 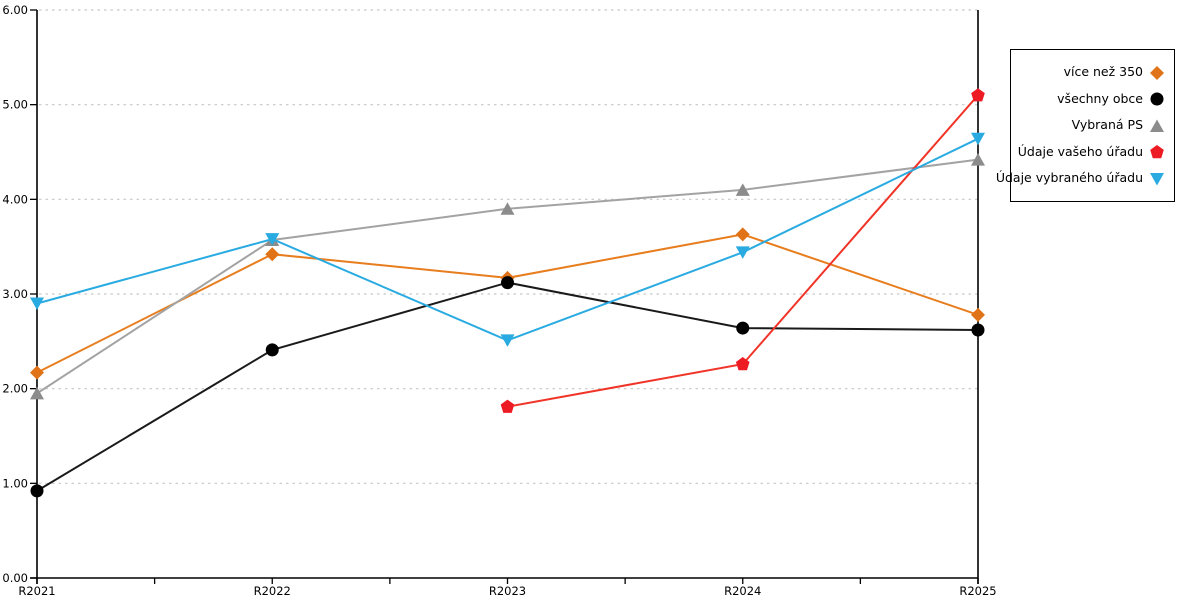 What do you see at coordinates (15, 10) in the screenshot?
I see `y-tick-label: 6.00` at bounding box center [15, 10].